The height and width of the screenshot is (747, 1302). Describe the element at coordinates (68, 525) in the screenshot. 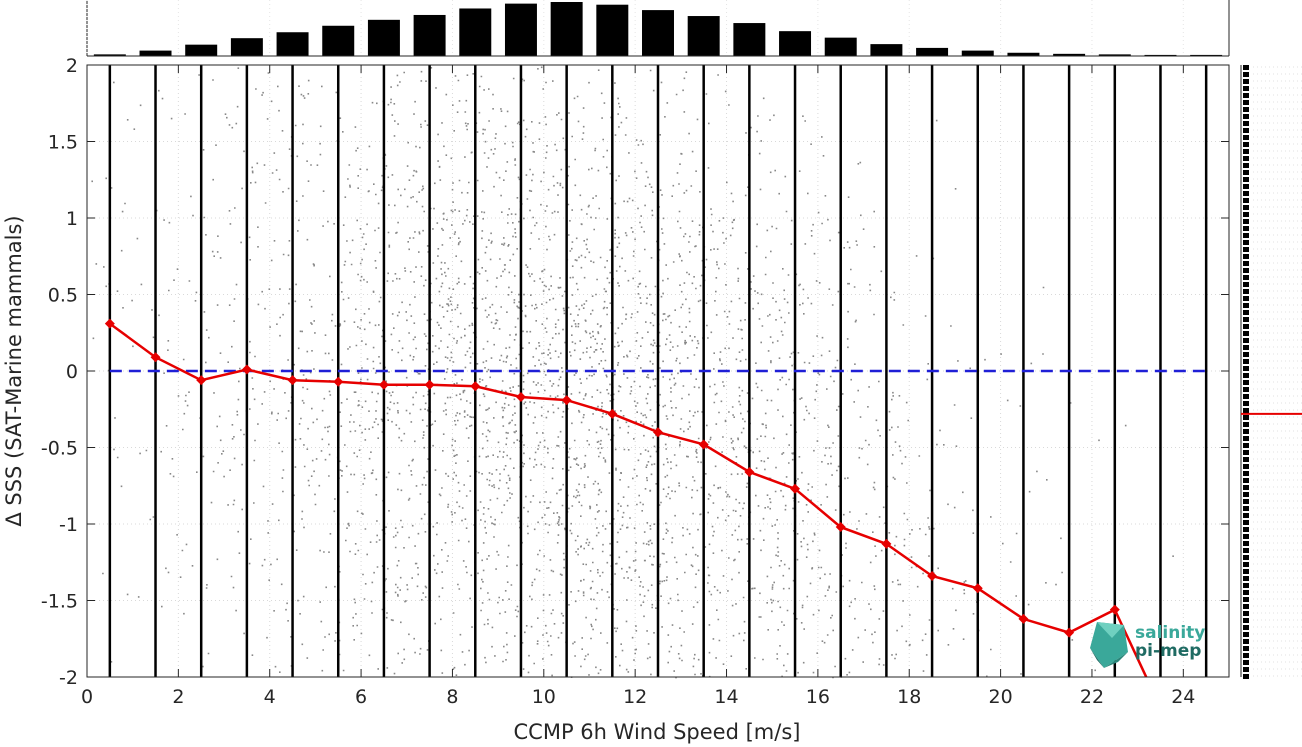

I see `y-tick-label: -1` at that location.